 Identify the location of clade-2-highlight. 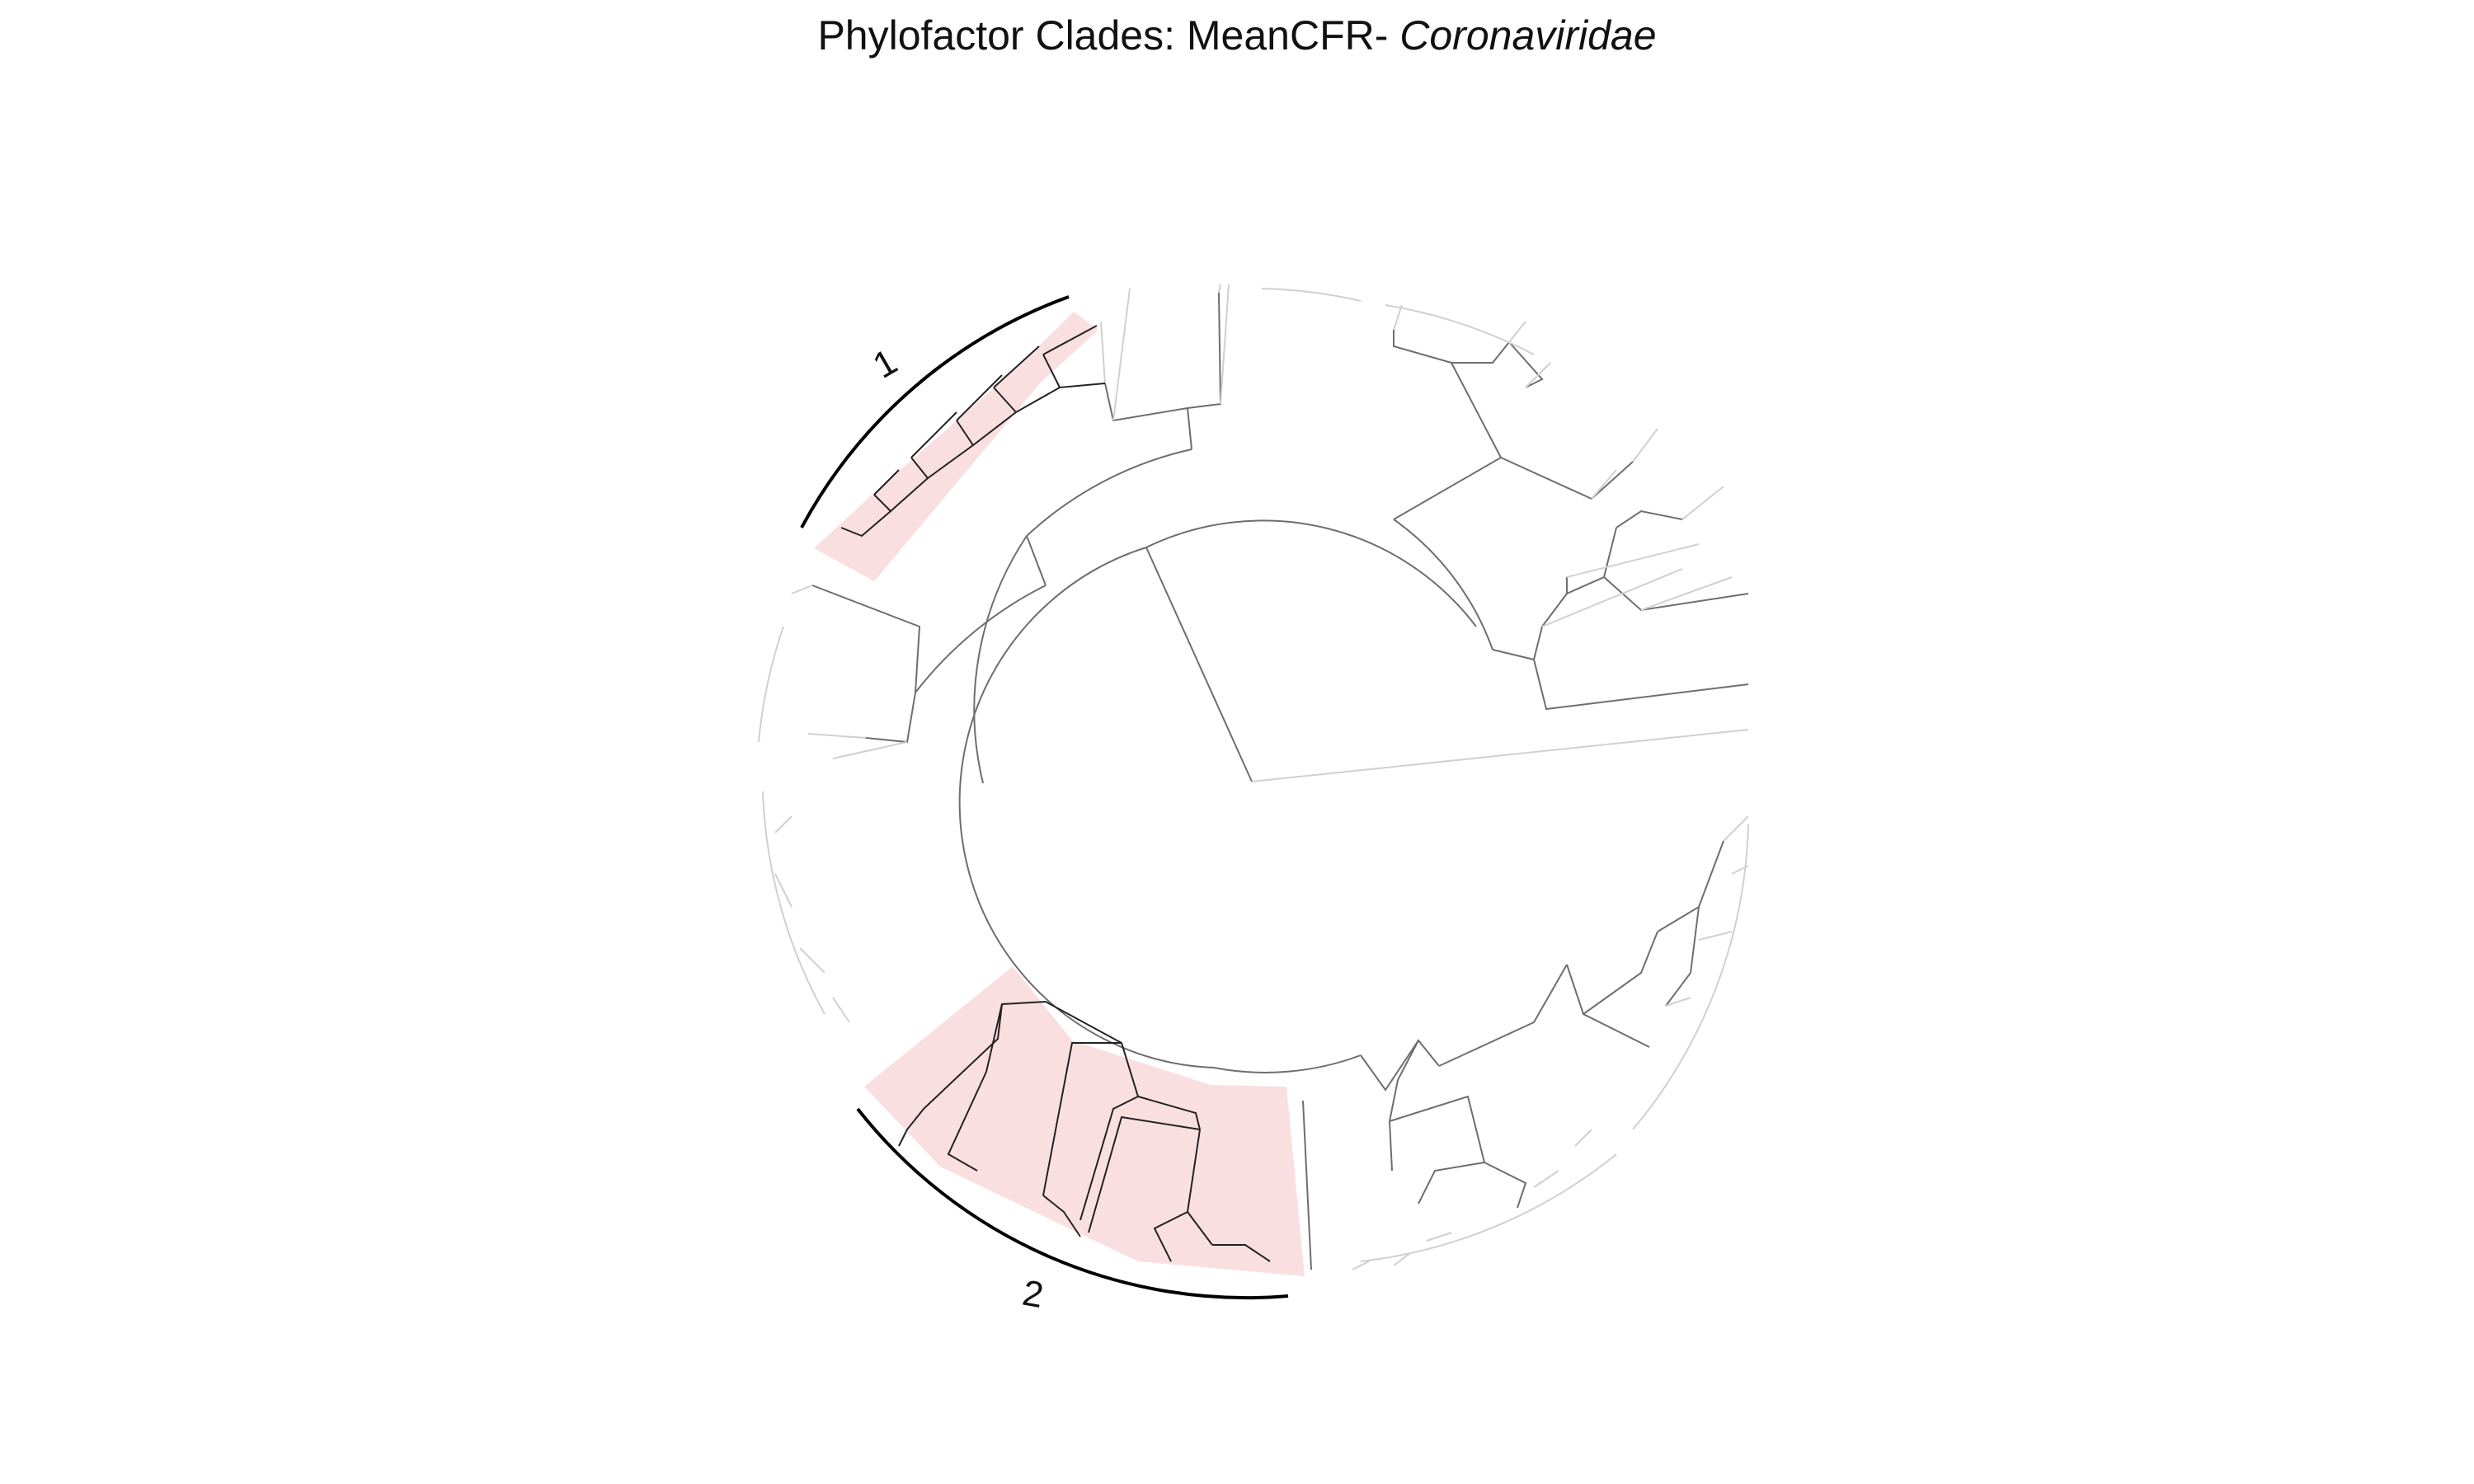
(1084, 1121).